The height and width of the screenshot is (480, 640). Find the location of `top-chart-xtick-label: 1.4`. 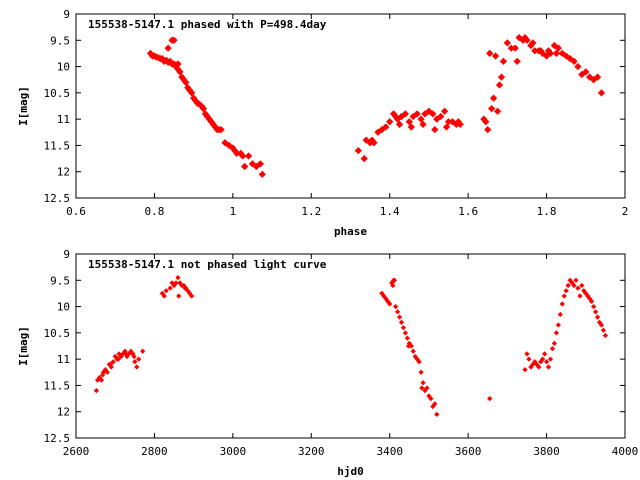

top-chart-xtick-label: 1.4 is located at coordinates (390, 211).